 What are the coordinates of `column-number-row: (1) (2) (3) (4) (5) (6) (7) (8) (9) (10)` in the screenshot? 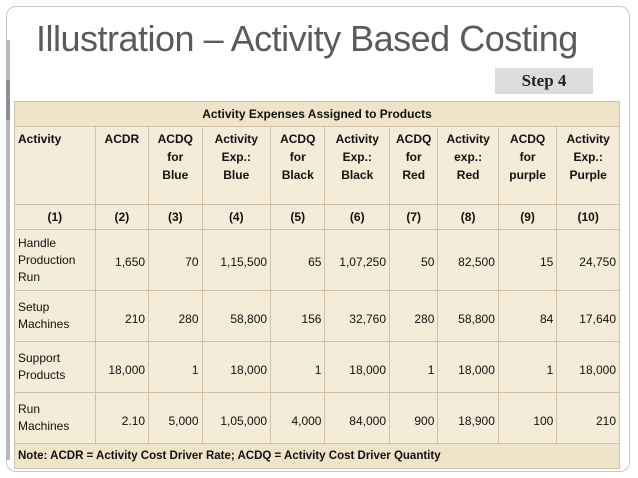 It's located at (317, 217).